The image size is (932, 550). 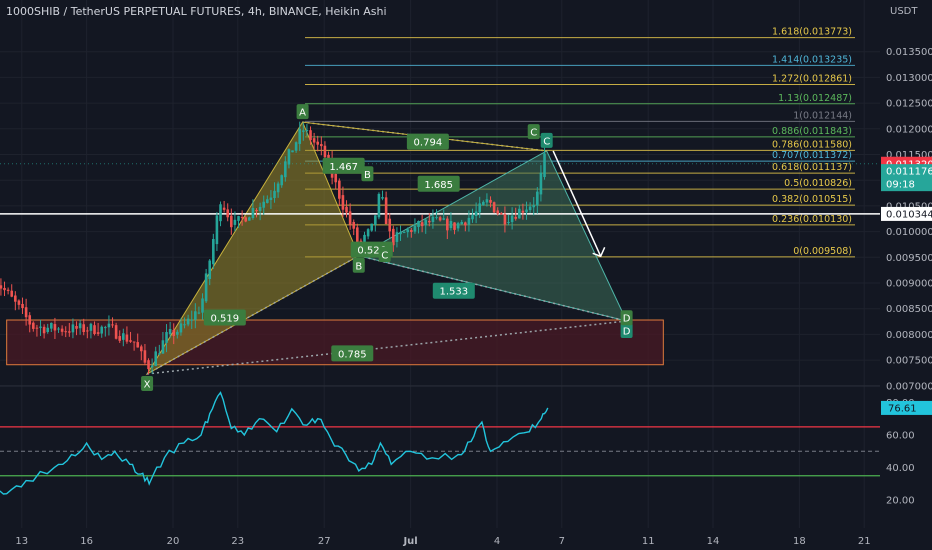 I want to click on time-axis: 13 16 20 23 27 Jul 4 7 11 14 18 21, so click(x=442, y=541).